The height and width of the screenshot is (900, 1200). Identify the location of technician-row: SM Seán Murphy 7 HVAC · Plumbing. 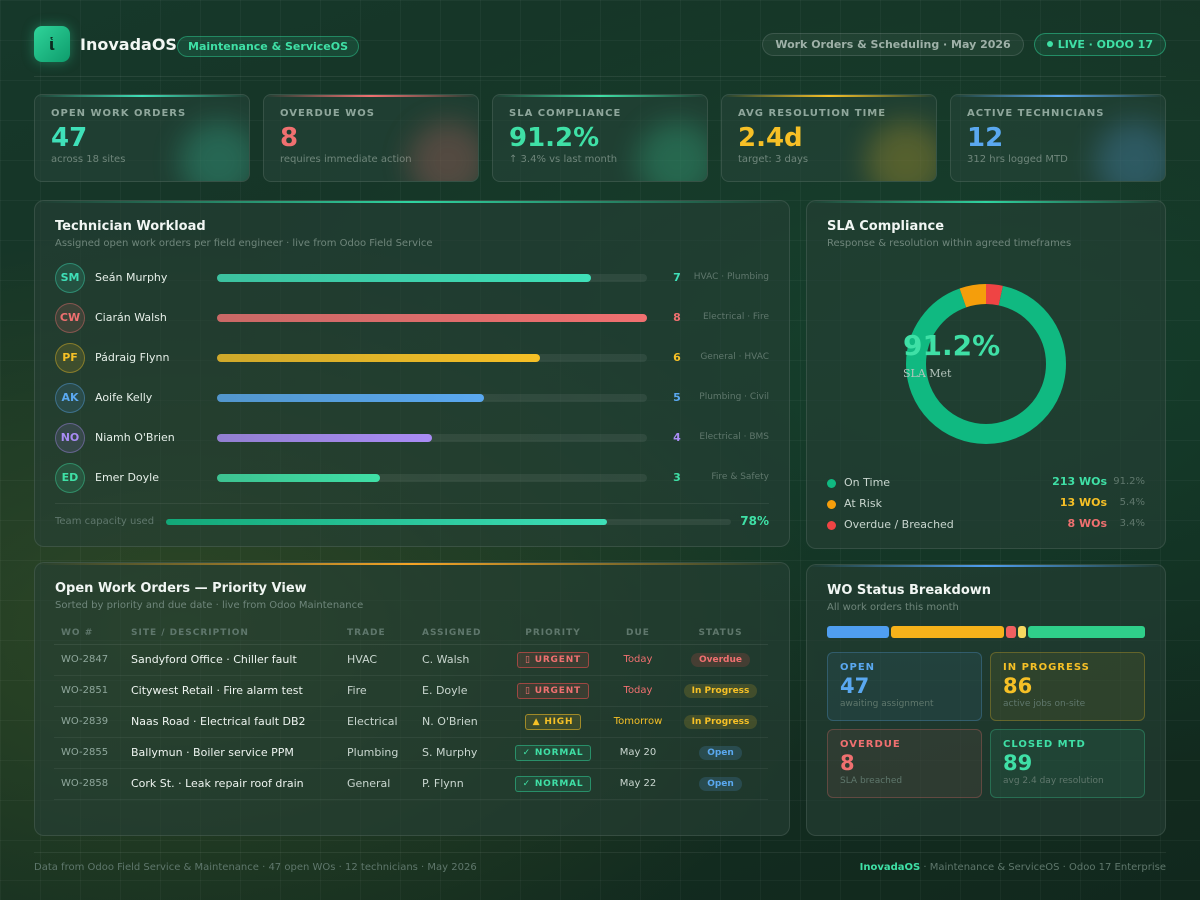
(412, 278).